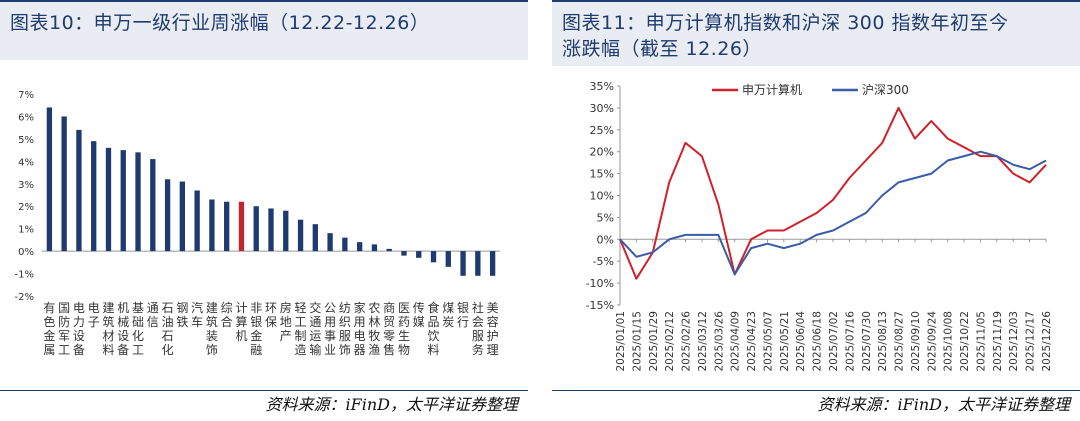  I want to click on right-title-bar: 图表11：申万计算机指数和沪深 300 指数年初至今 涨跌幅（截至 12.26）, so click(816, 33).